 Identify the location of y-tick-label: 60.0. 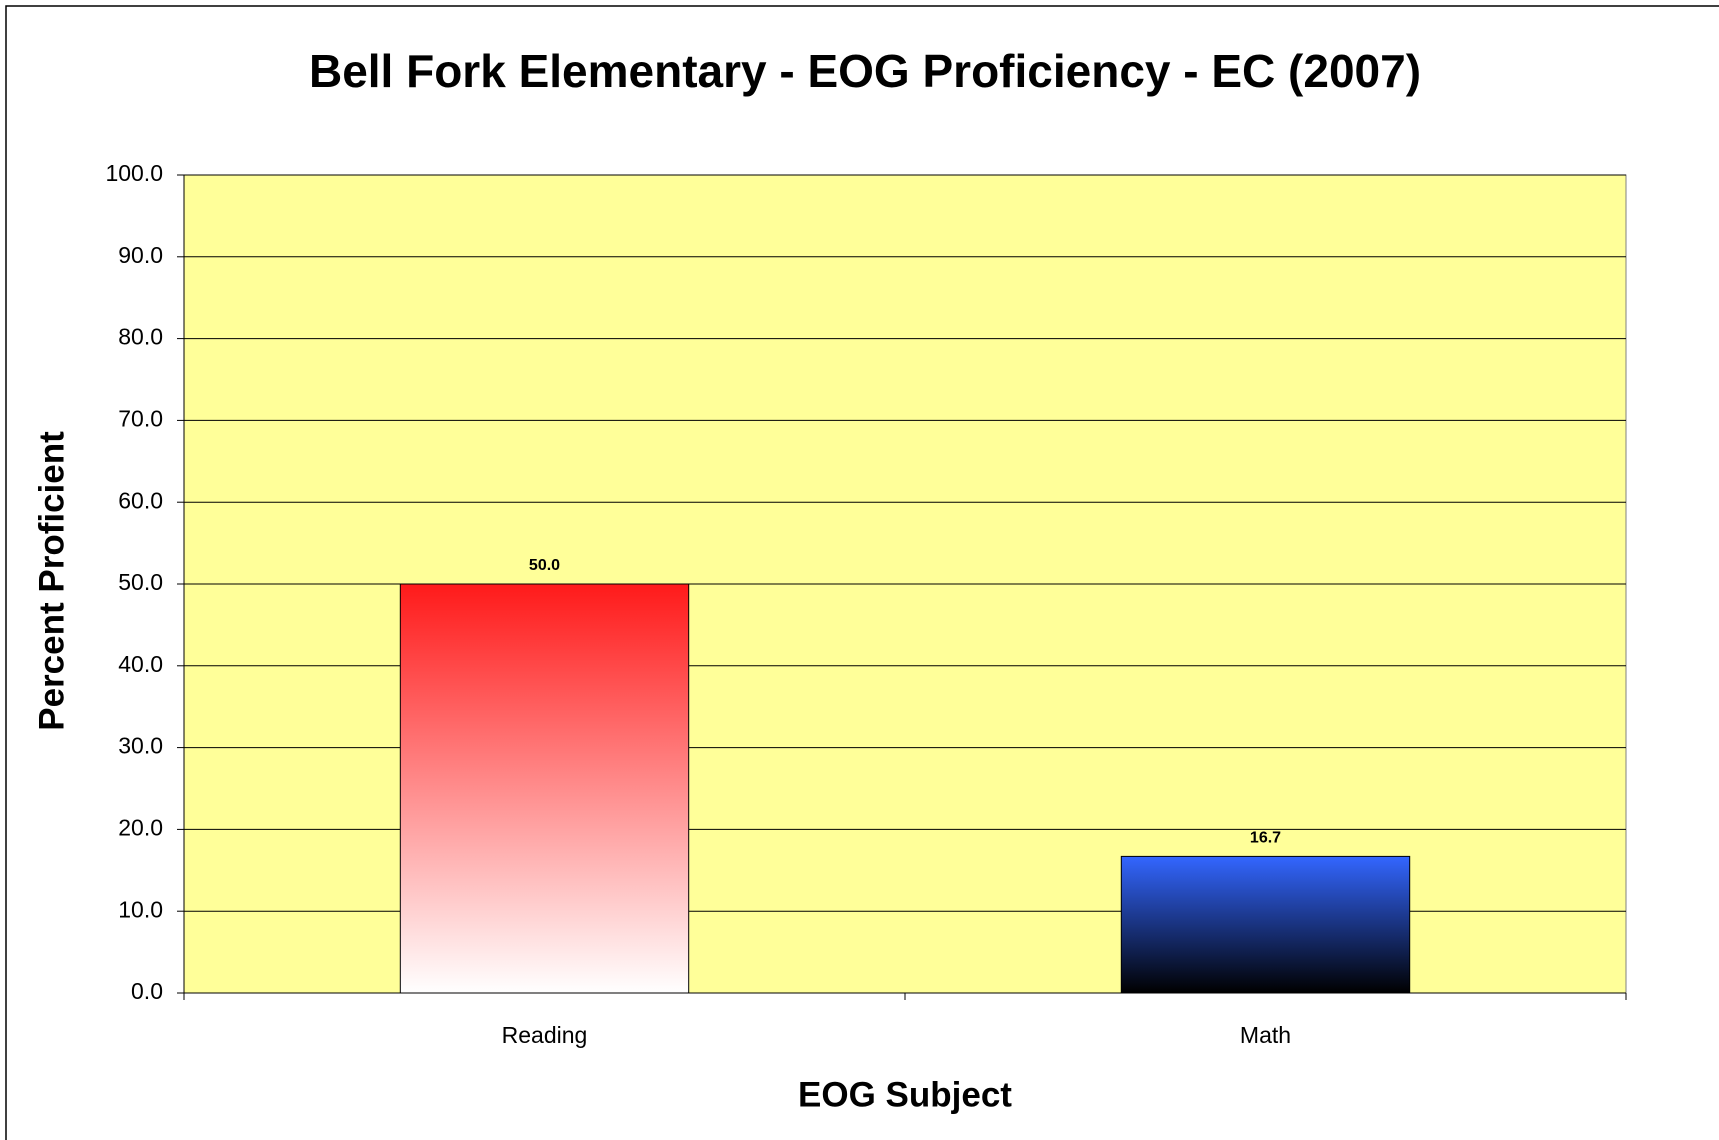
(140, 500).